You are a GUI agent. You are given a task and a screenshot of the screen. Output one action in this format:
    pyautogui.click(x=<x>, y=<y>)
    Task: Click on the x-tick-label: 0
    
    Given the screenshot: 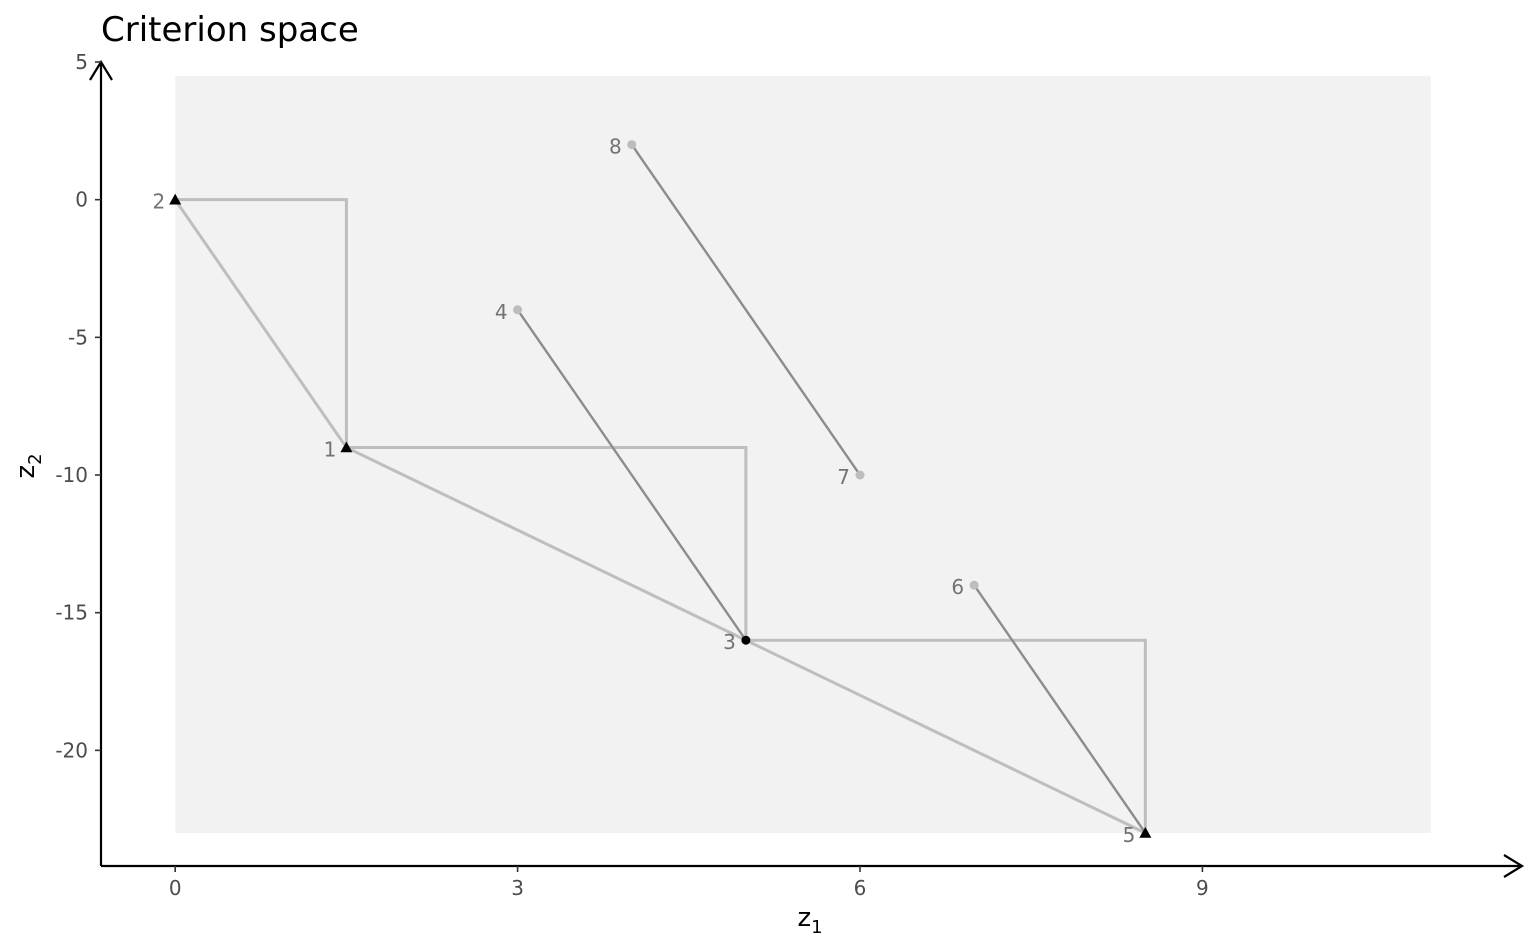 What is the action you would take?
    pyautogui.click(x=175, y=888)
    